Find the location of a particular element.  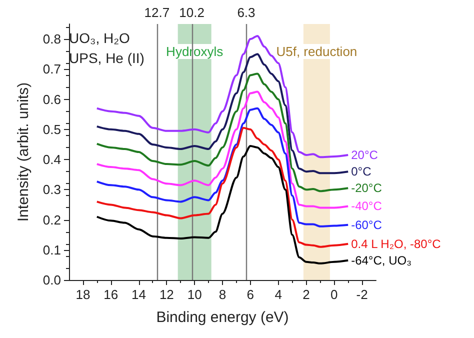

y-tick-label: 0.4 is located at coordinates (51, 160).